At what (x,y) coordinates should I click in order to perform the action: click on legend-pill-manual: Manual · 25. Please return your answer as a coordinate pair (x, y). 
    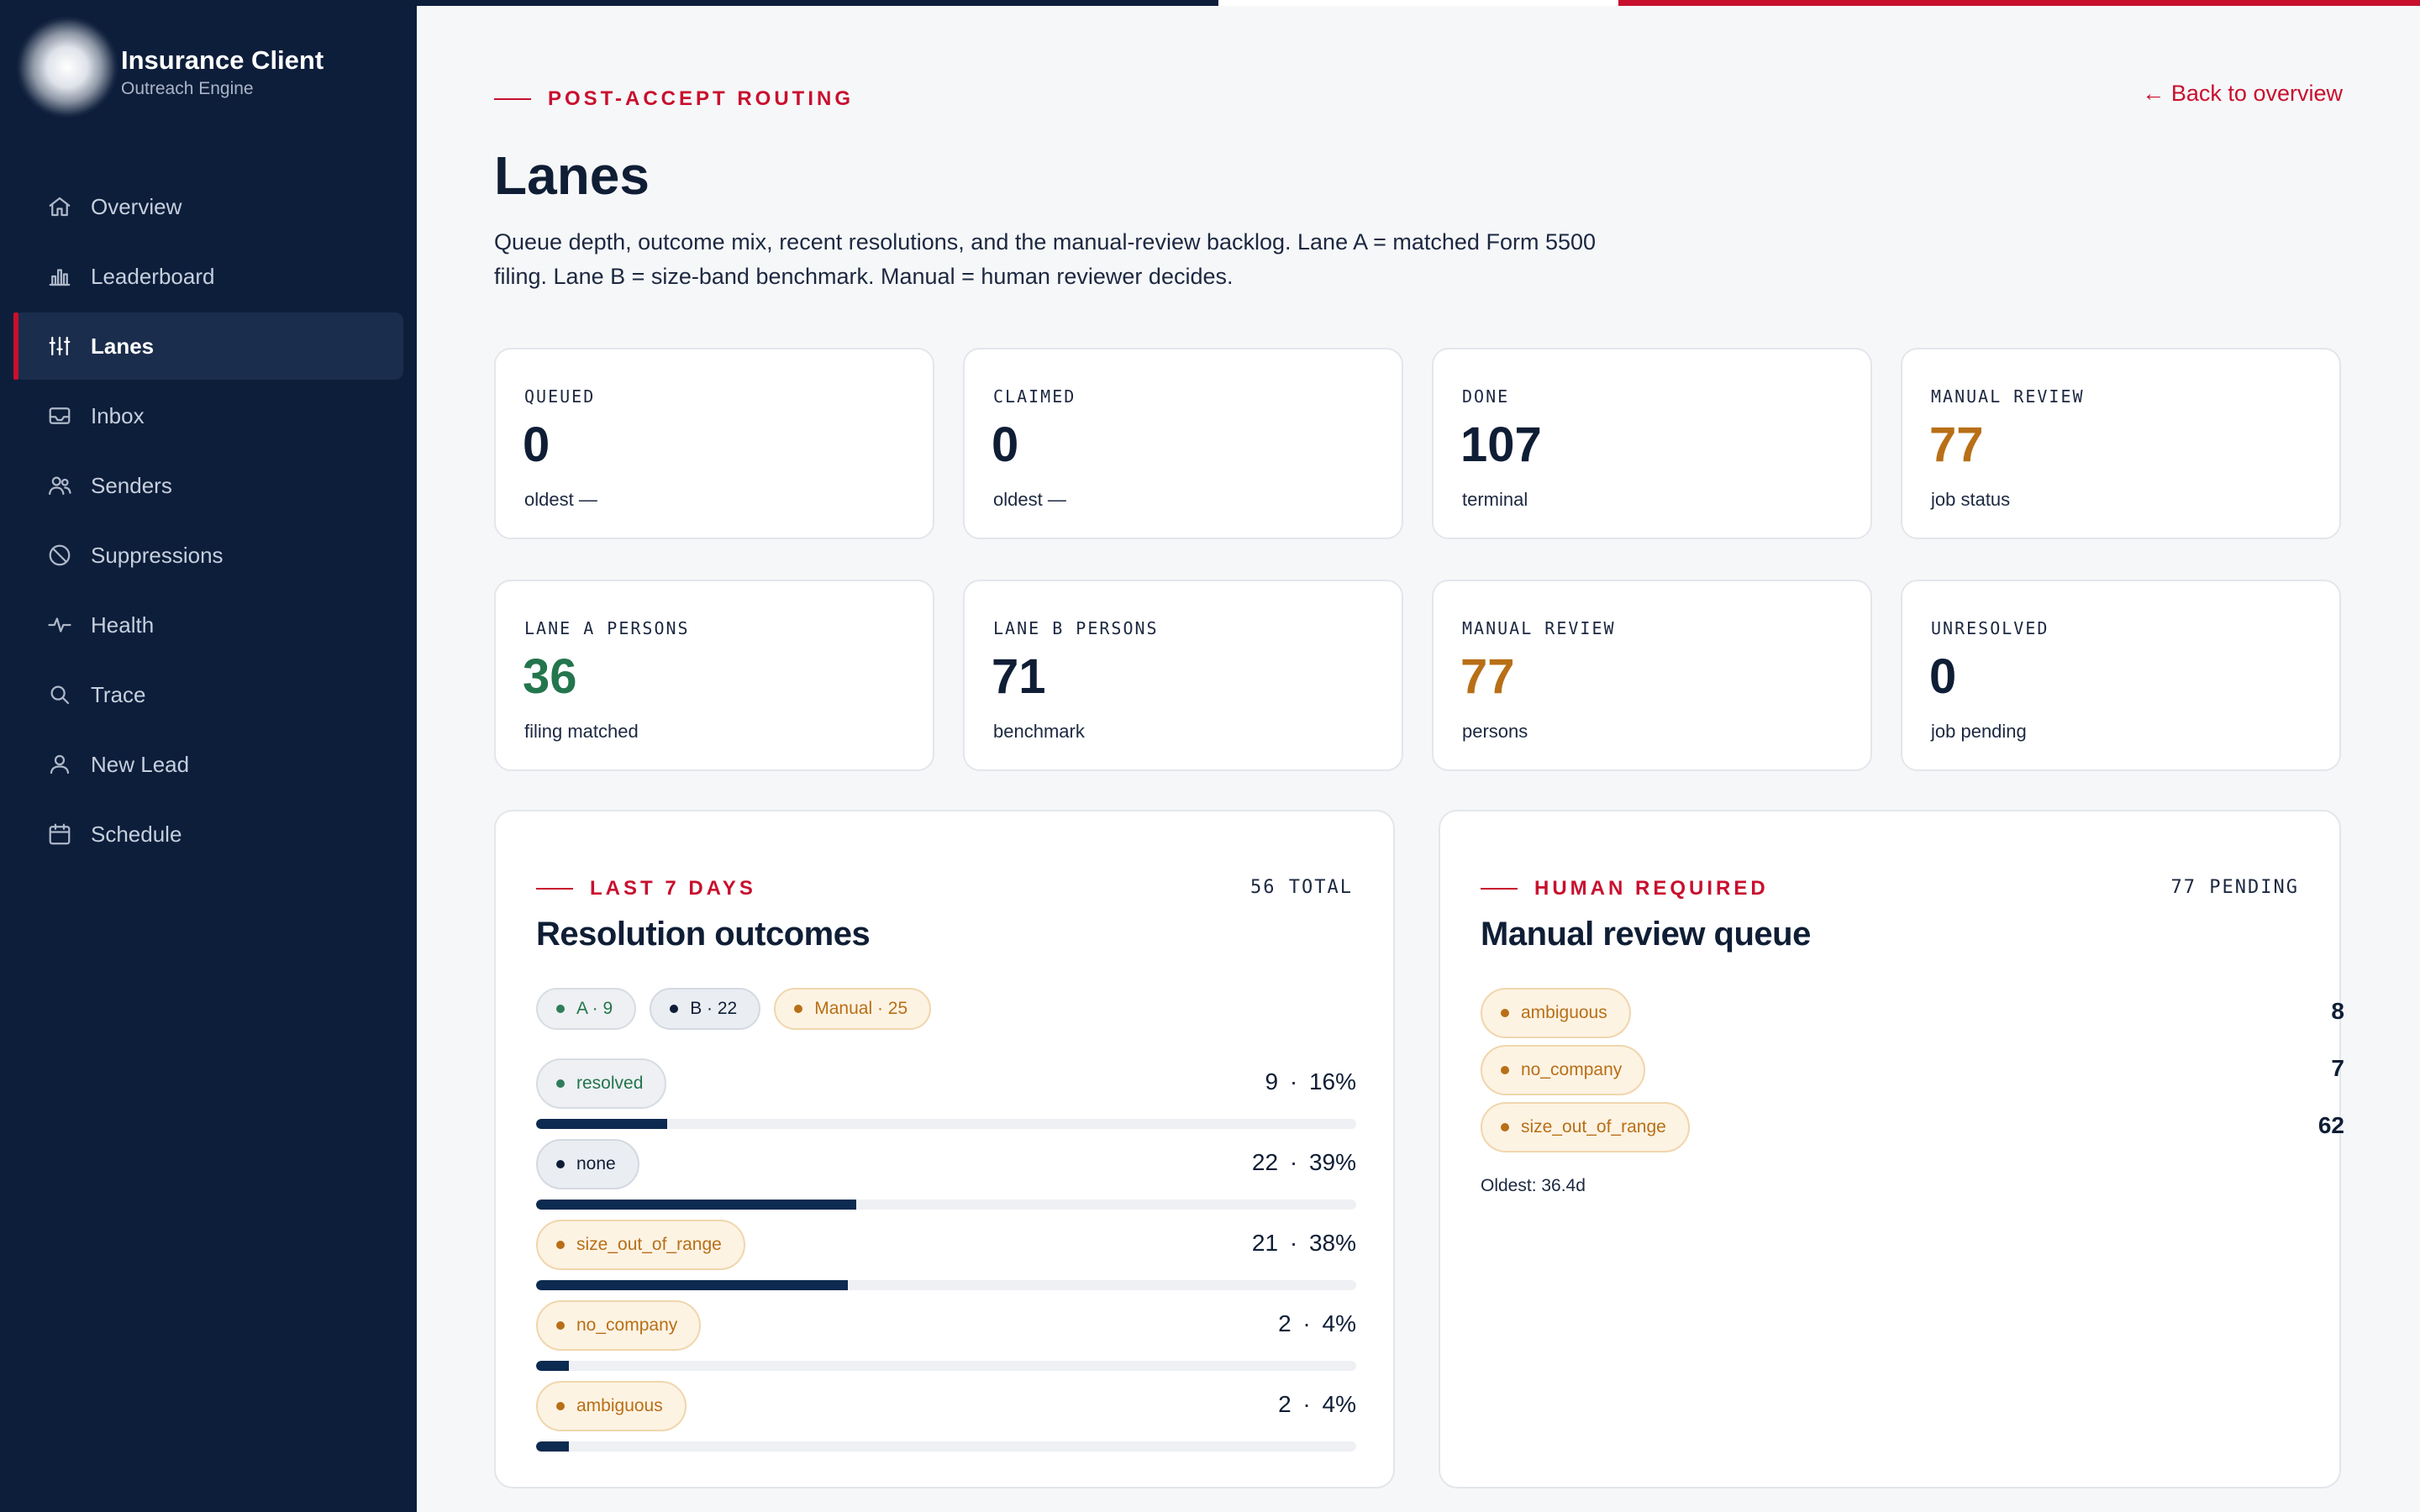
    Looking at the image, I should click on (853, 1009).